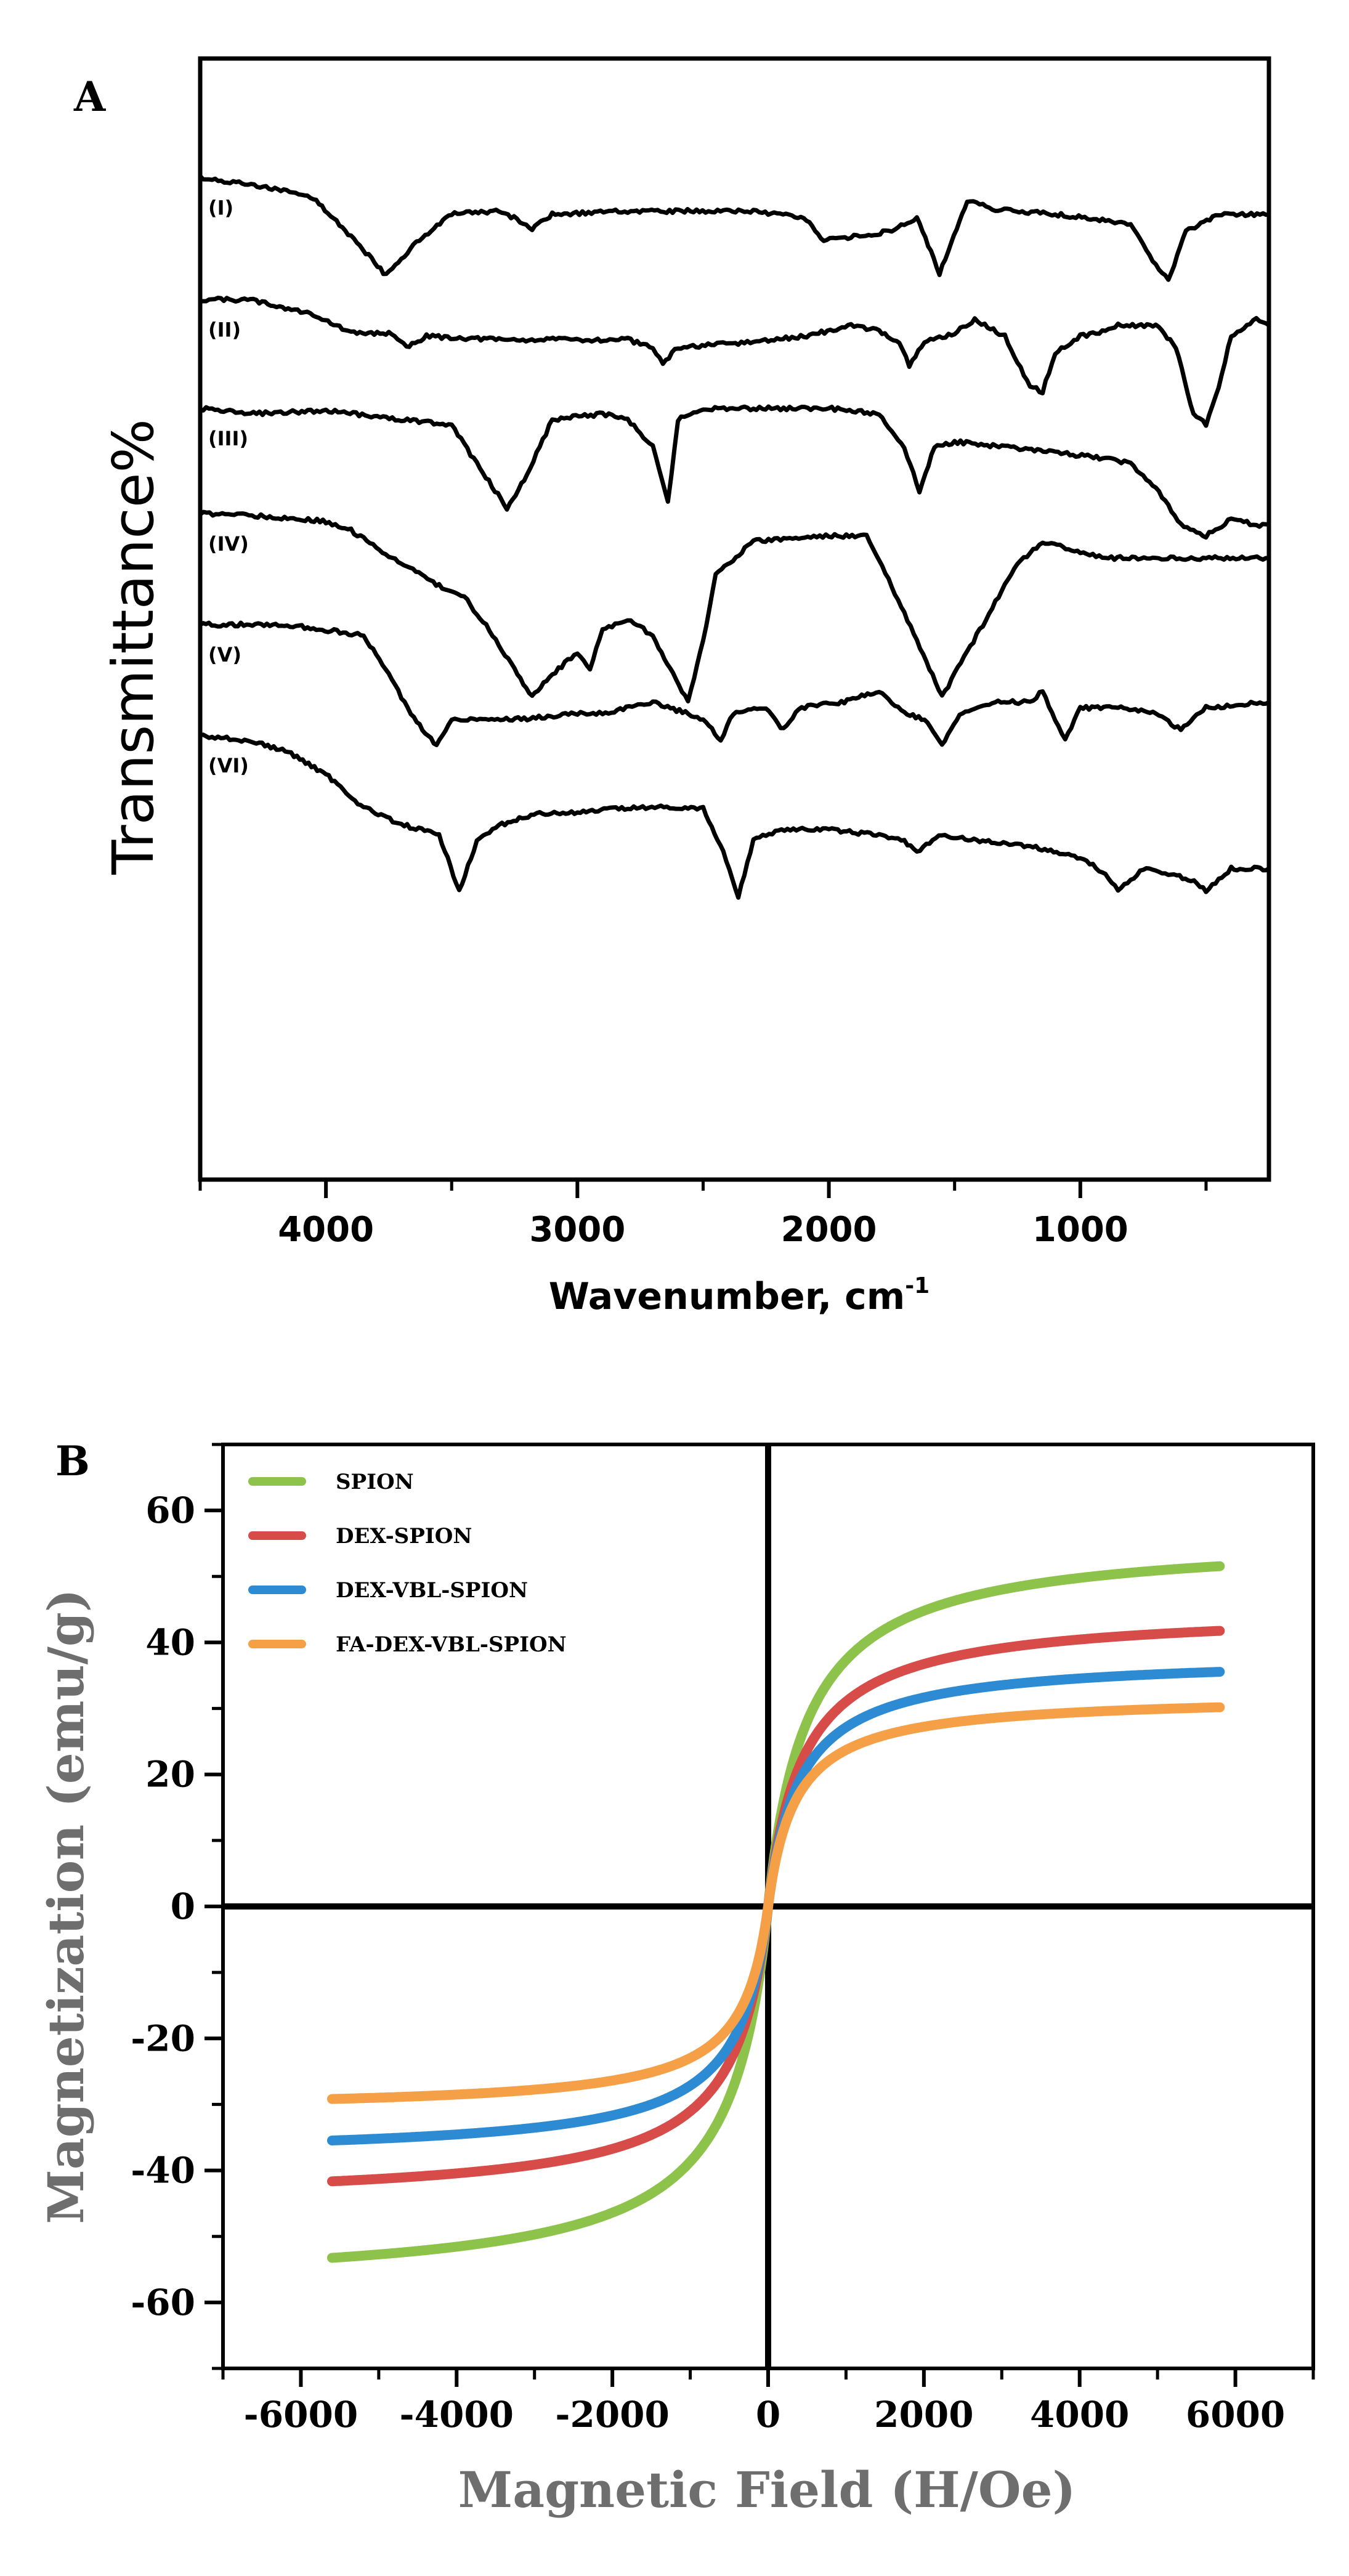  Describe the element at coordinates (66, 1906) in the screenshot. I see `panel-b-y-axis-label: Magnetization (emu/g)` at that location.